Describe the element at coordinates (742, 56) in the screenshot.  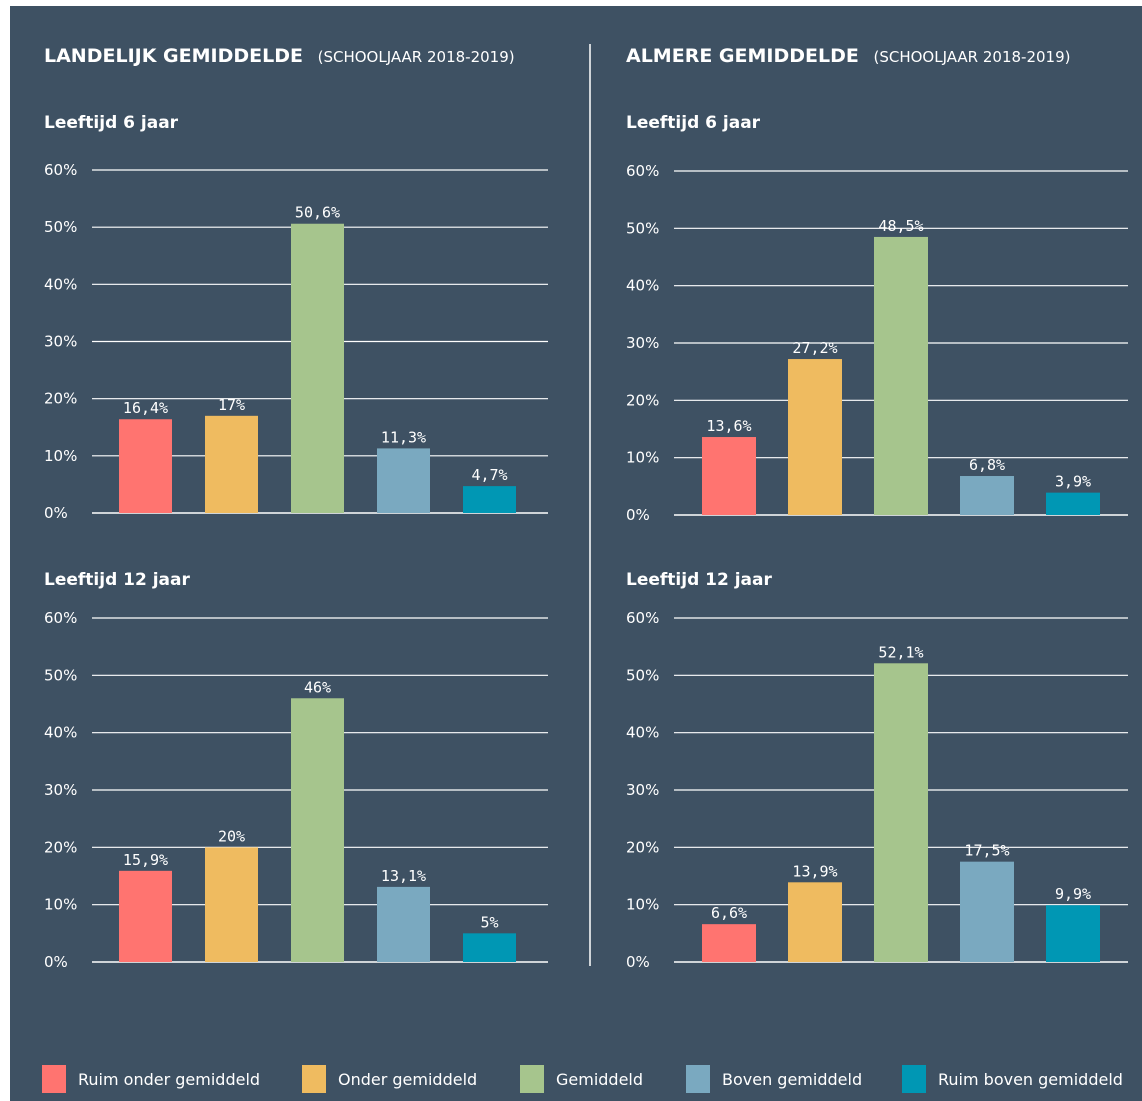
I see `panel-title-main: ALMERE GEMIDDELDE` at that location.